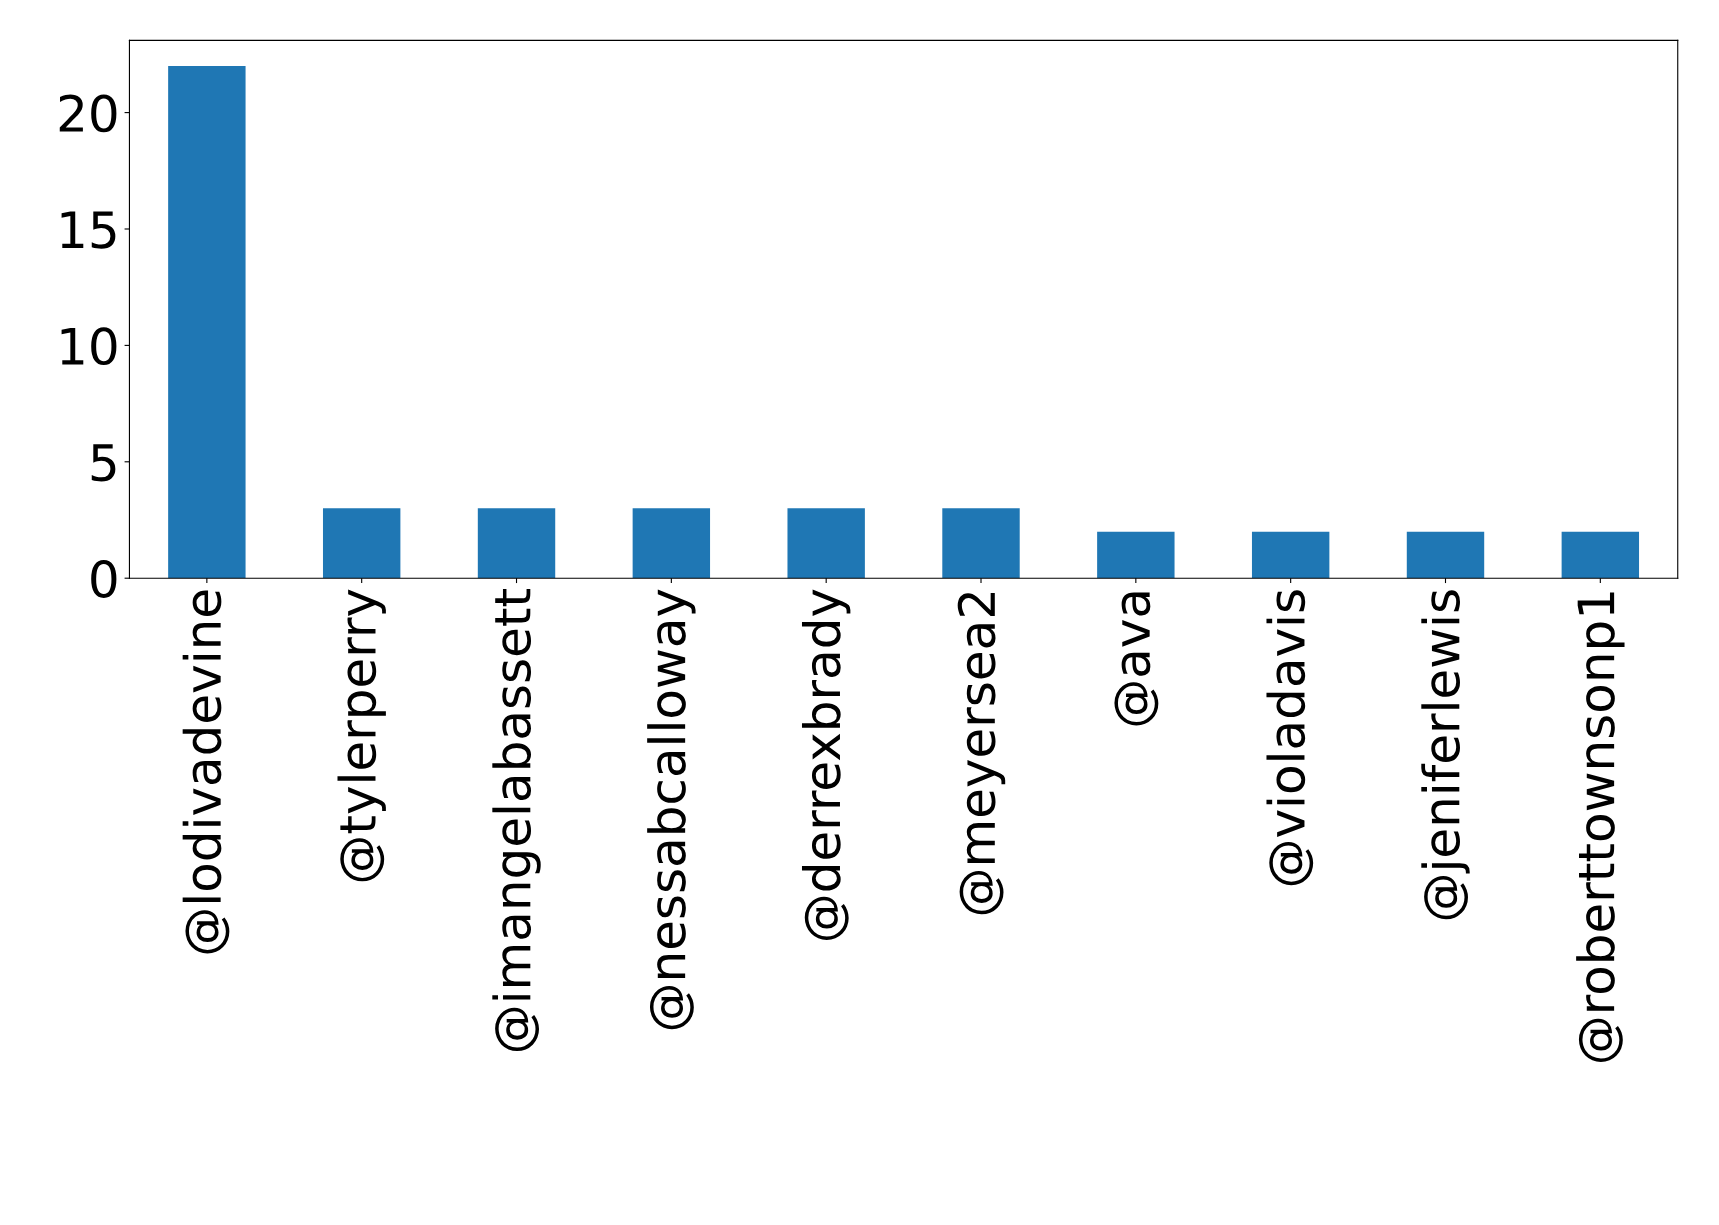 This screenshot has width=1719, height=1225. Describe the element at coordinates (206, 772) in the screenshot. I see `x-tick-label: @lodivadevine` at that location.